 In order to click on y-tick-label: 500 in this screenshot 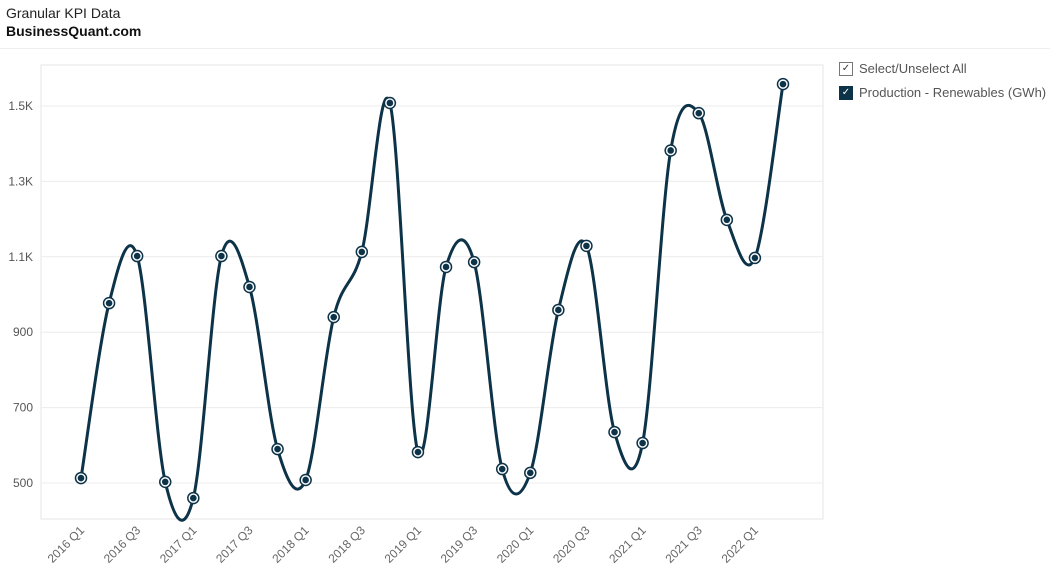, I will do `click(23, 483)`.